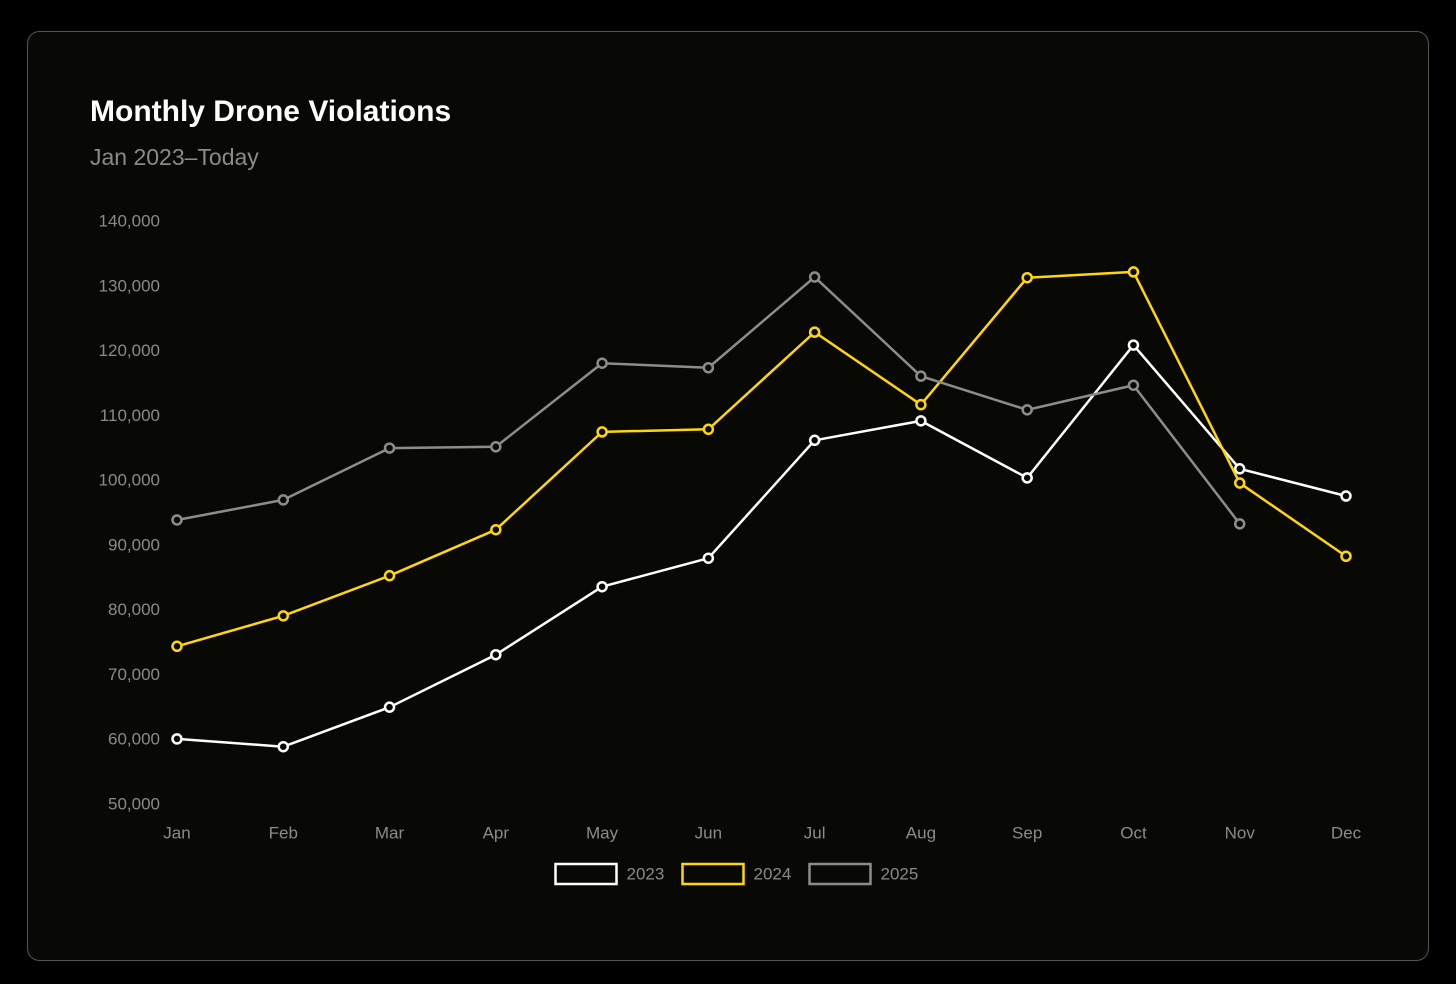 The width and height of the screenshot is (1456, 984). Describe the element at coordinates (708, 832) in the screenshot. I see `x-tick-label: Jun` at that location.